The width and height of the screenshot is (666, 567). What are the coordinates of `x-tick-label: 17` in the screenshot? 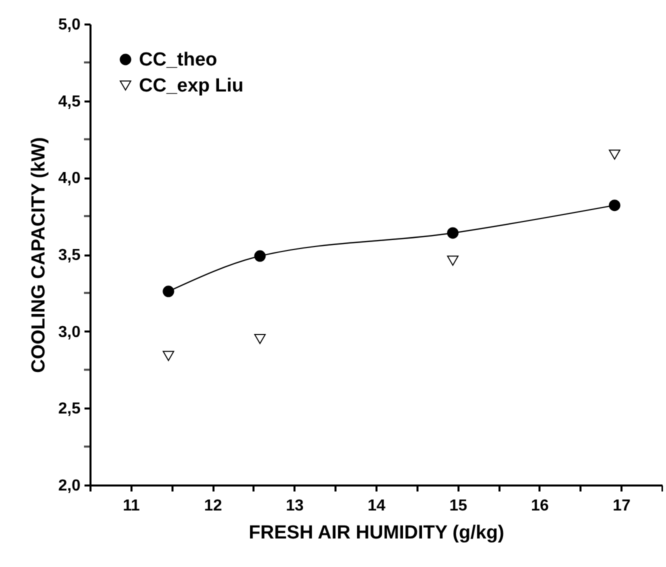 It's located at (621, 506).